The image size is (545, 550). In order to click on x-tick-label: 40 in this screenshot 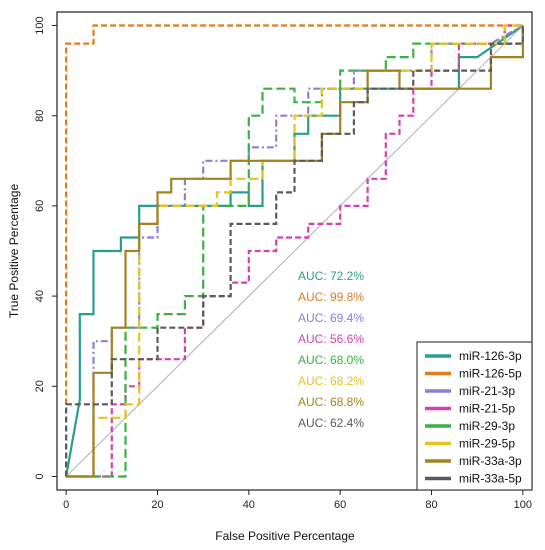, I will do `click(249, 505)`.